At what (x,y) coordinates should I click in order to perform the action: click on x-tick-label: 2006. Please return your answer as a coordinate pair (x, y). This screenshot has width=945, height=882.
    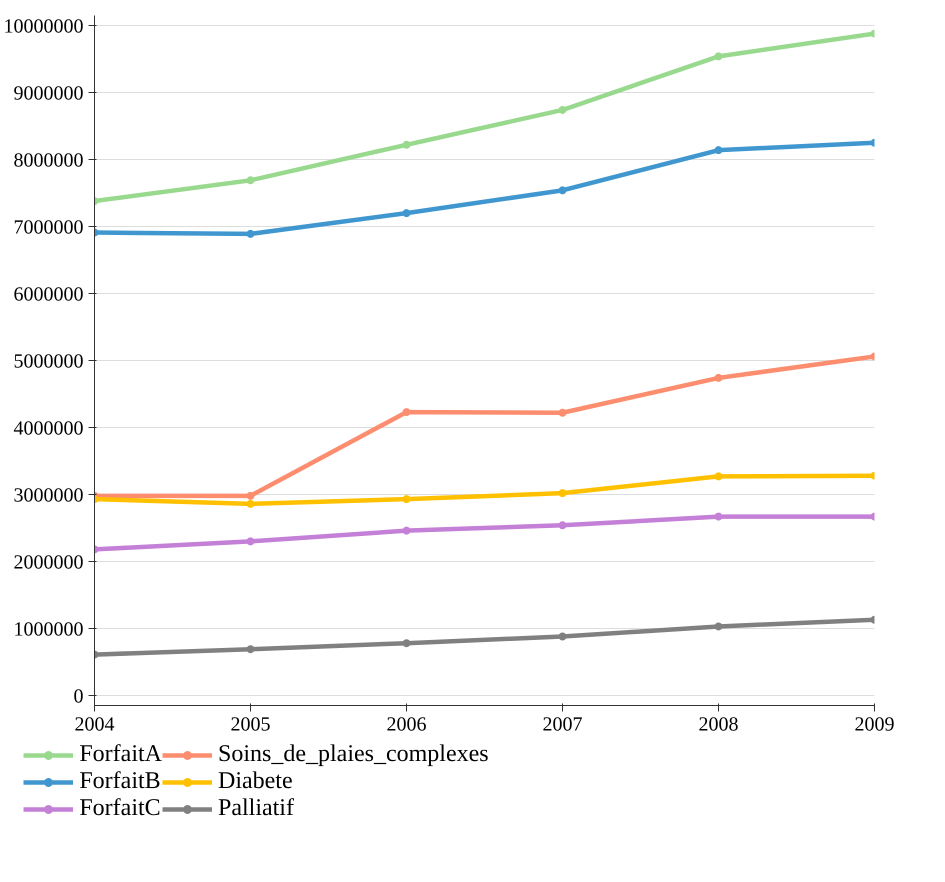
    Looking at the image, I should click on (406, 725).